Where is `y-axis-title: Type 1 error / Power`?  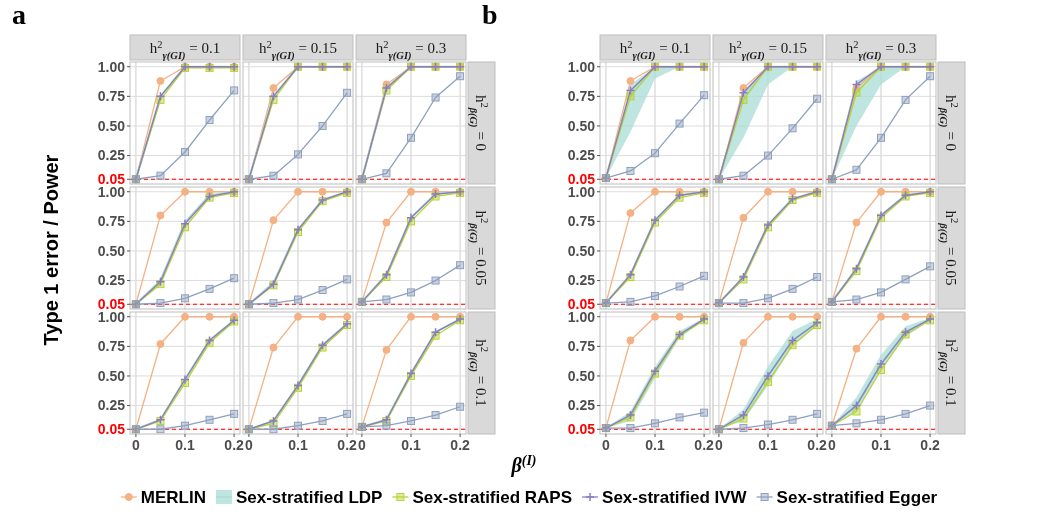 y-axis-title: Type 1 error / Power is located at coordinates (51, 250).